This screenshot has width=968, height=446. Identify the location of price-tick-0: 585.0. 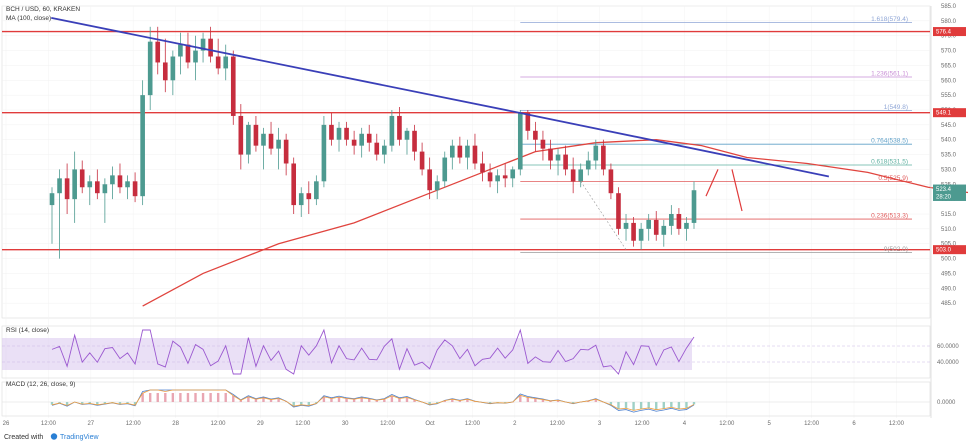
(949, 7).